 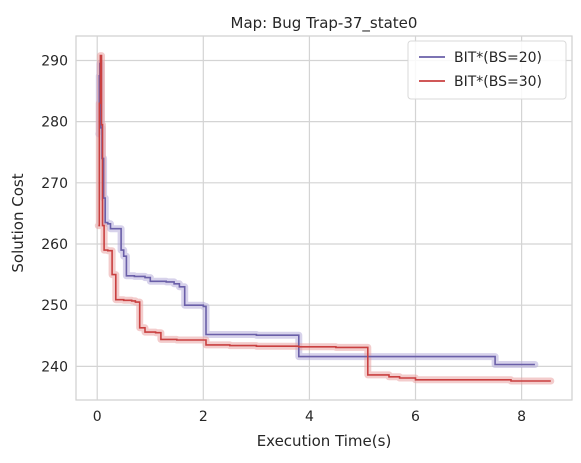 I want to click on y-tick-label: 260, so click(x=54, y=245).